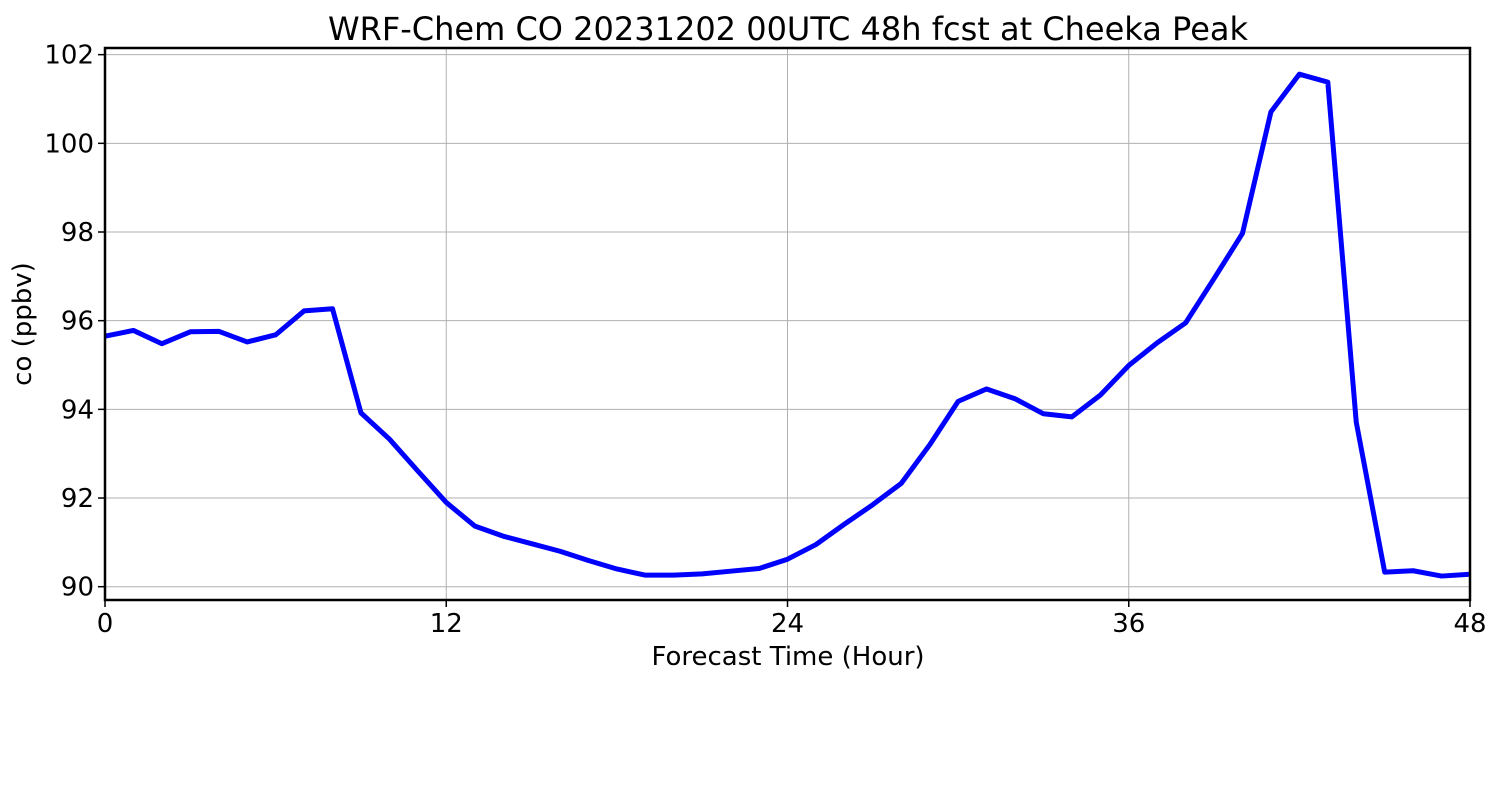  What do you see at coordinates (105, 624) in the screenshot?
I see `x-tick-label: 0` at bounding box center [105, 624].